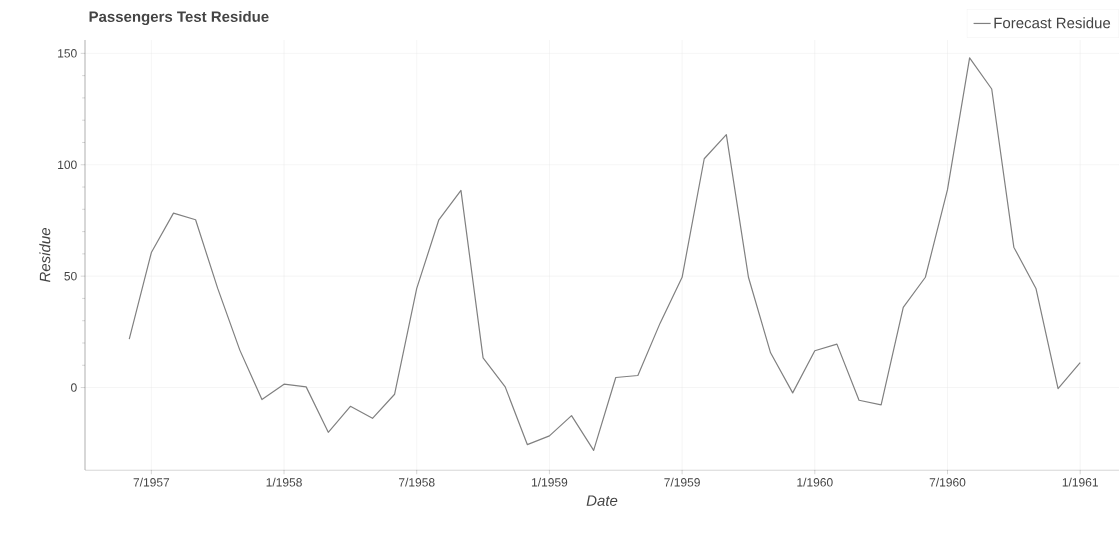 The width and height of the screenshot is (1119, 538). Describe the element at coordinates (416, 482) in the screenshot. I see `x-tick-label: 7/1958` at that location.